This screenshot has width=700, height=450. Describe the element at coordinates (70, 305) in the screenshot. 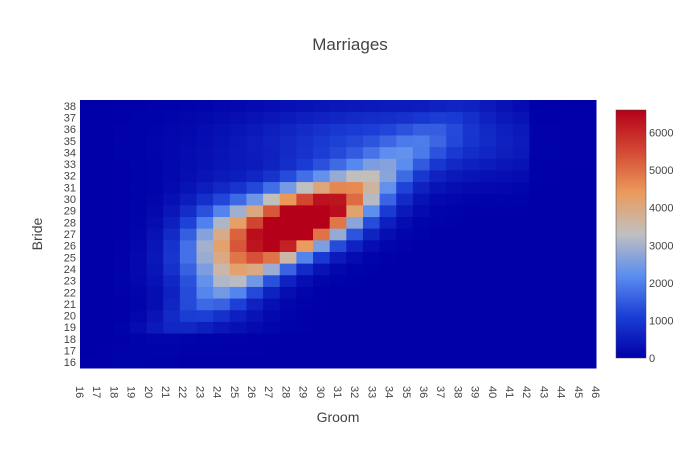

I see `y-tick-label: 21` at that location.